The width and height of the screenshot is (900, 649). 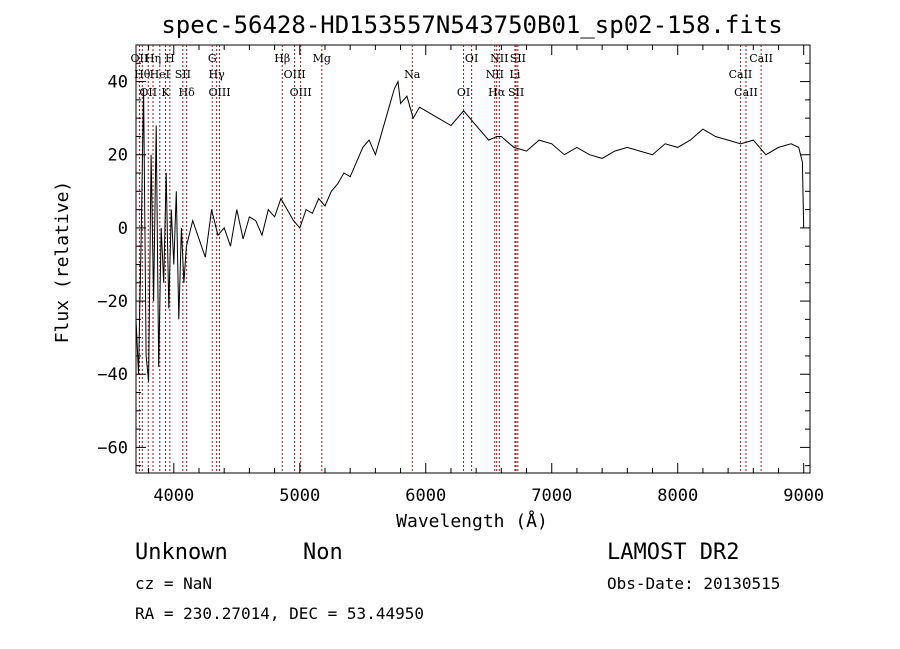 What do you see at coordinates (472, 521) in the screenshot?
I see `x-axis-label: Wavelength (Å)` at bounding box center [472, 521].